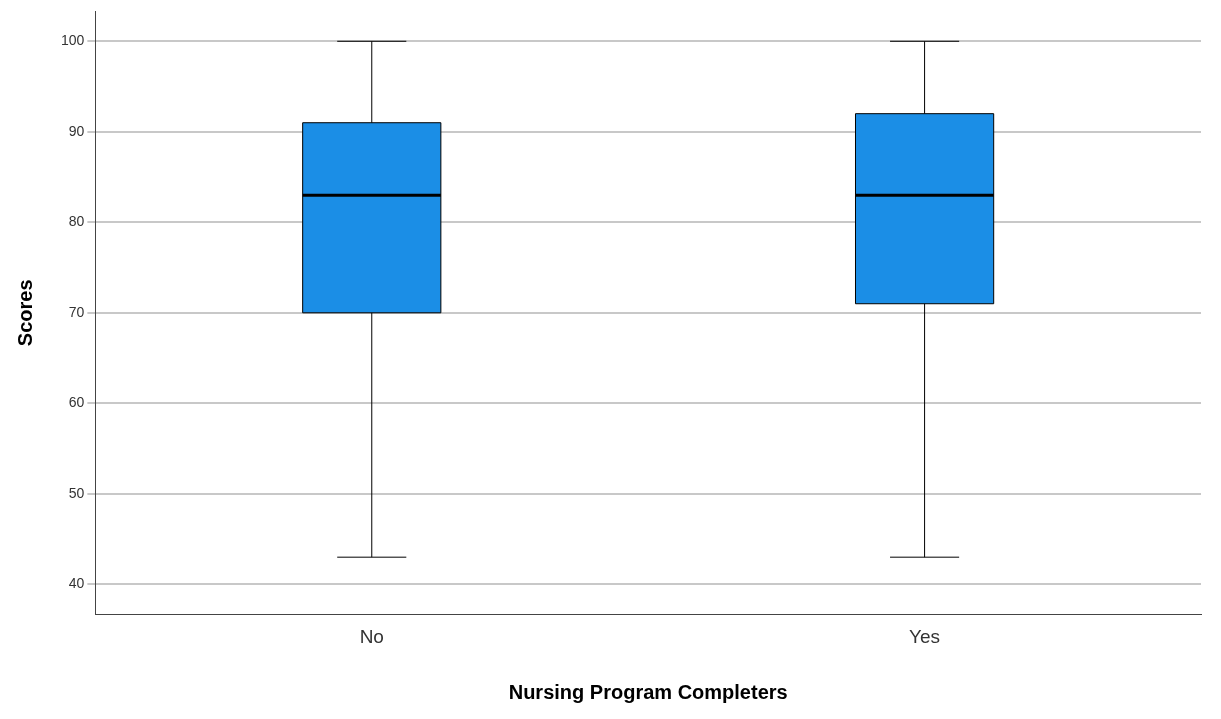 Image resolution: width=1221 pixels, height=719 pixels. What do you see at coordinates (73, 40) in the screenshot?
I see `y-tick-label: 100` at bounding box center [73, 40].